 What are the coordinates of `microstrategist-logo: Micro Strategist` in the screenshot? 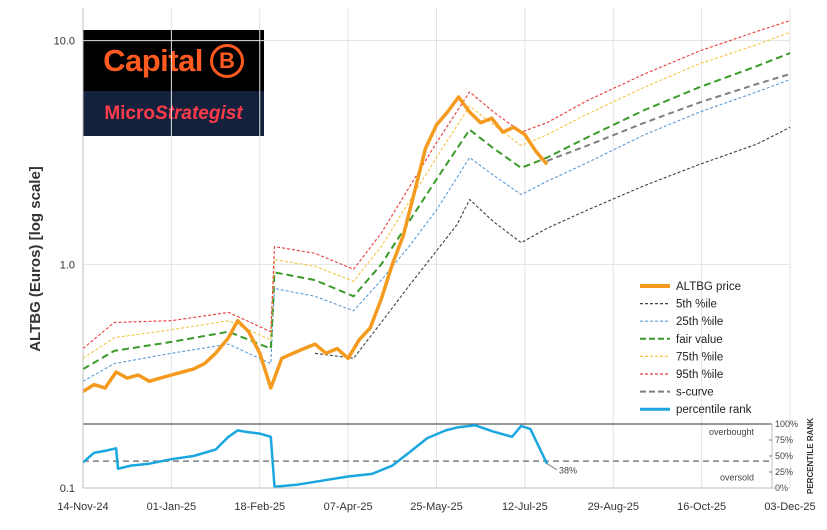 It's located at (173, 113).